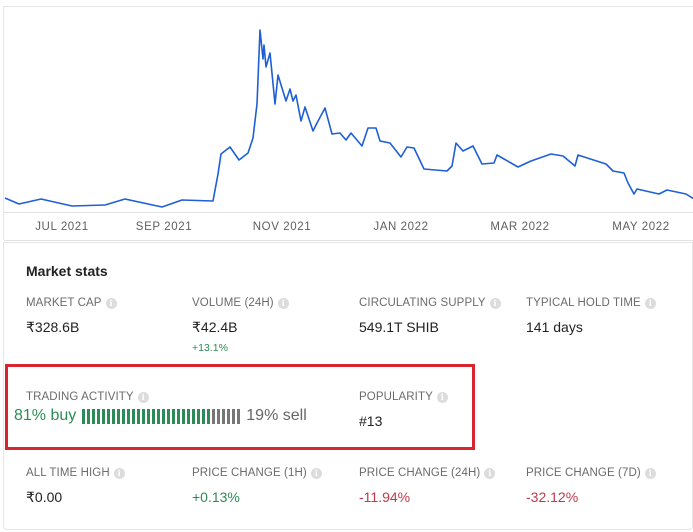 The height and width of the screenshot is (532, 693). I want to click on stat-value: ₹42.4B, so click(215, 327).